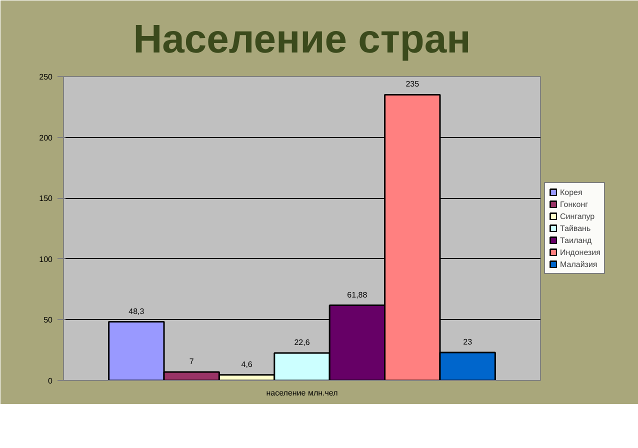  Describe the element at coordinates (46, 199) in the screenshot. I see `y-tick-label: 150` at that location.